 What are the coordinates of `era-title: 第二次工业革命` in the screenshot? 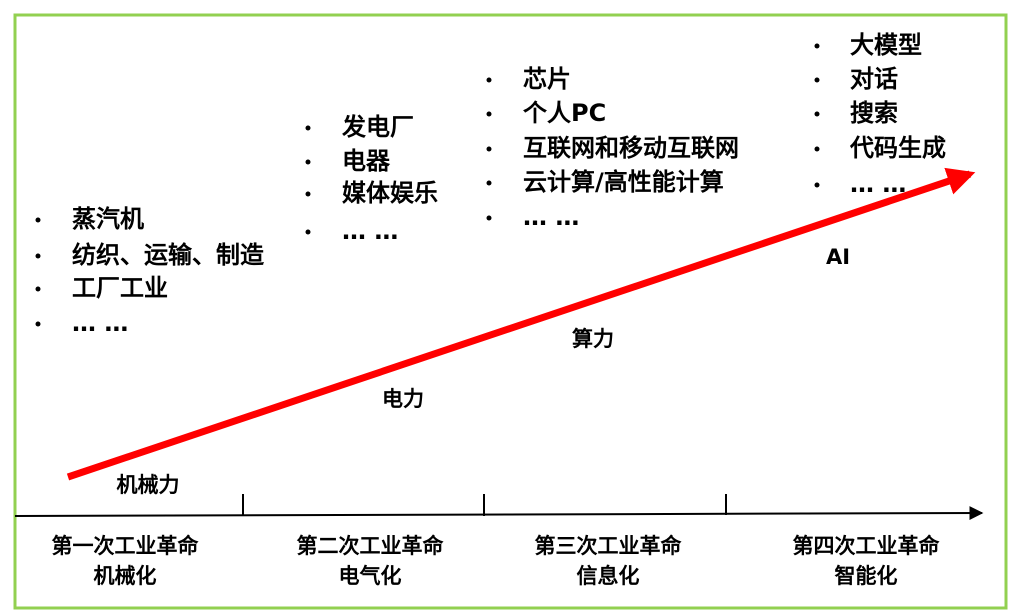 It's located at (371, 546).